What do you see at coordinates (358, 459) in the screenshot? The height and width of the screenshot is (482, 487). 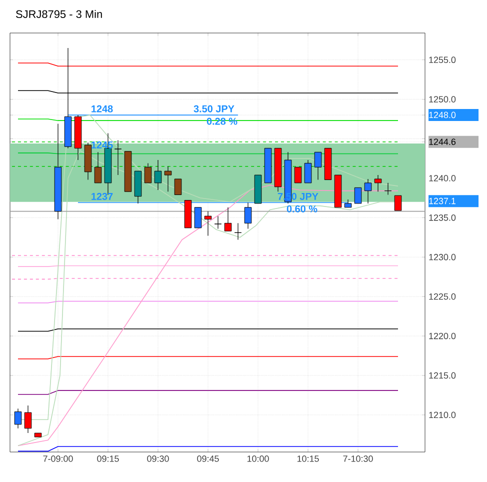 I see `x-tick-label: 7-10:30` at bounding box center [358, 459].